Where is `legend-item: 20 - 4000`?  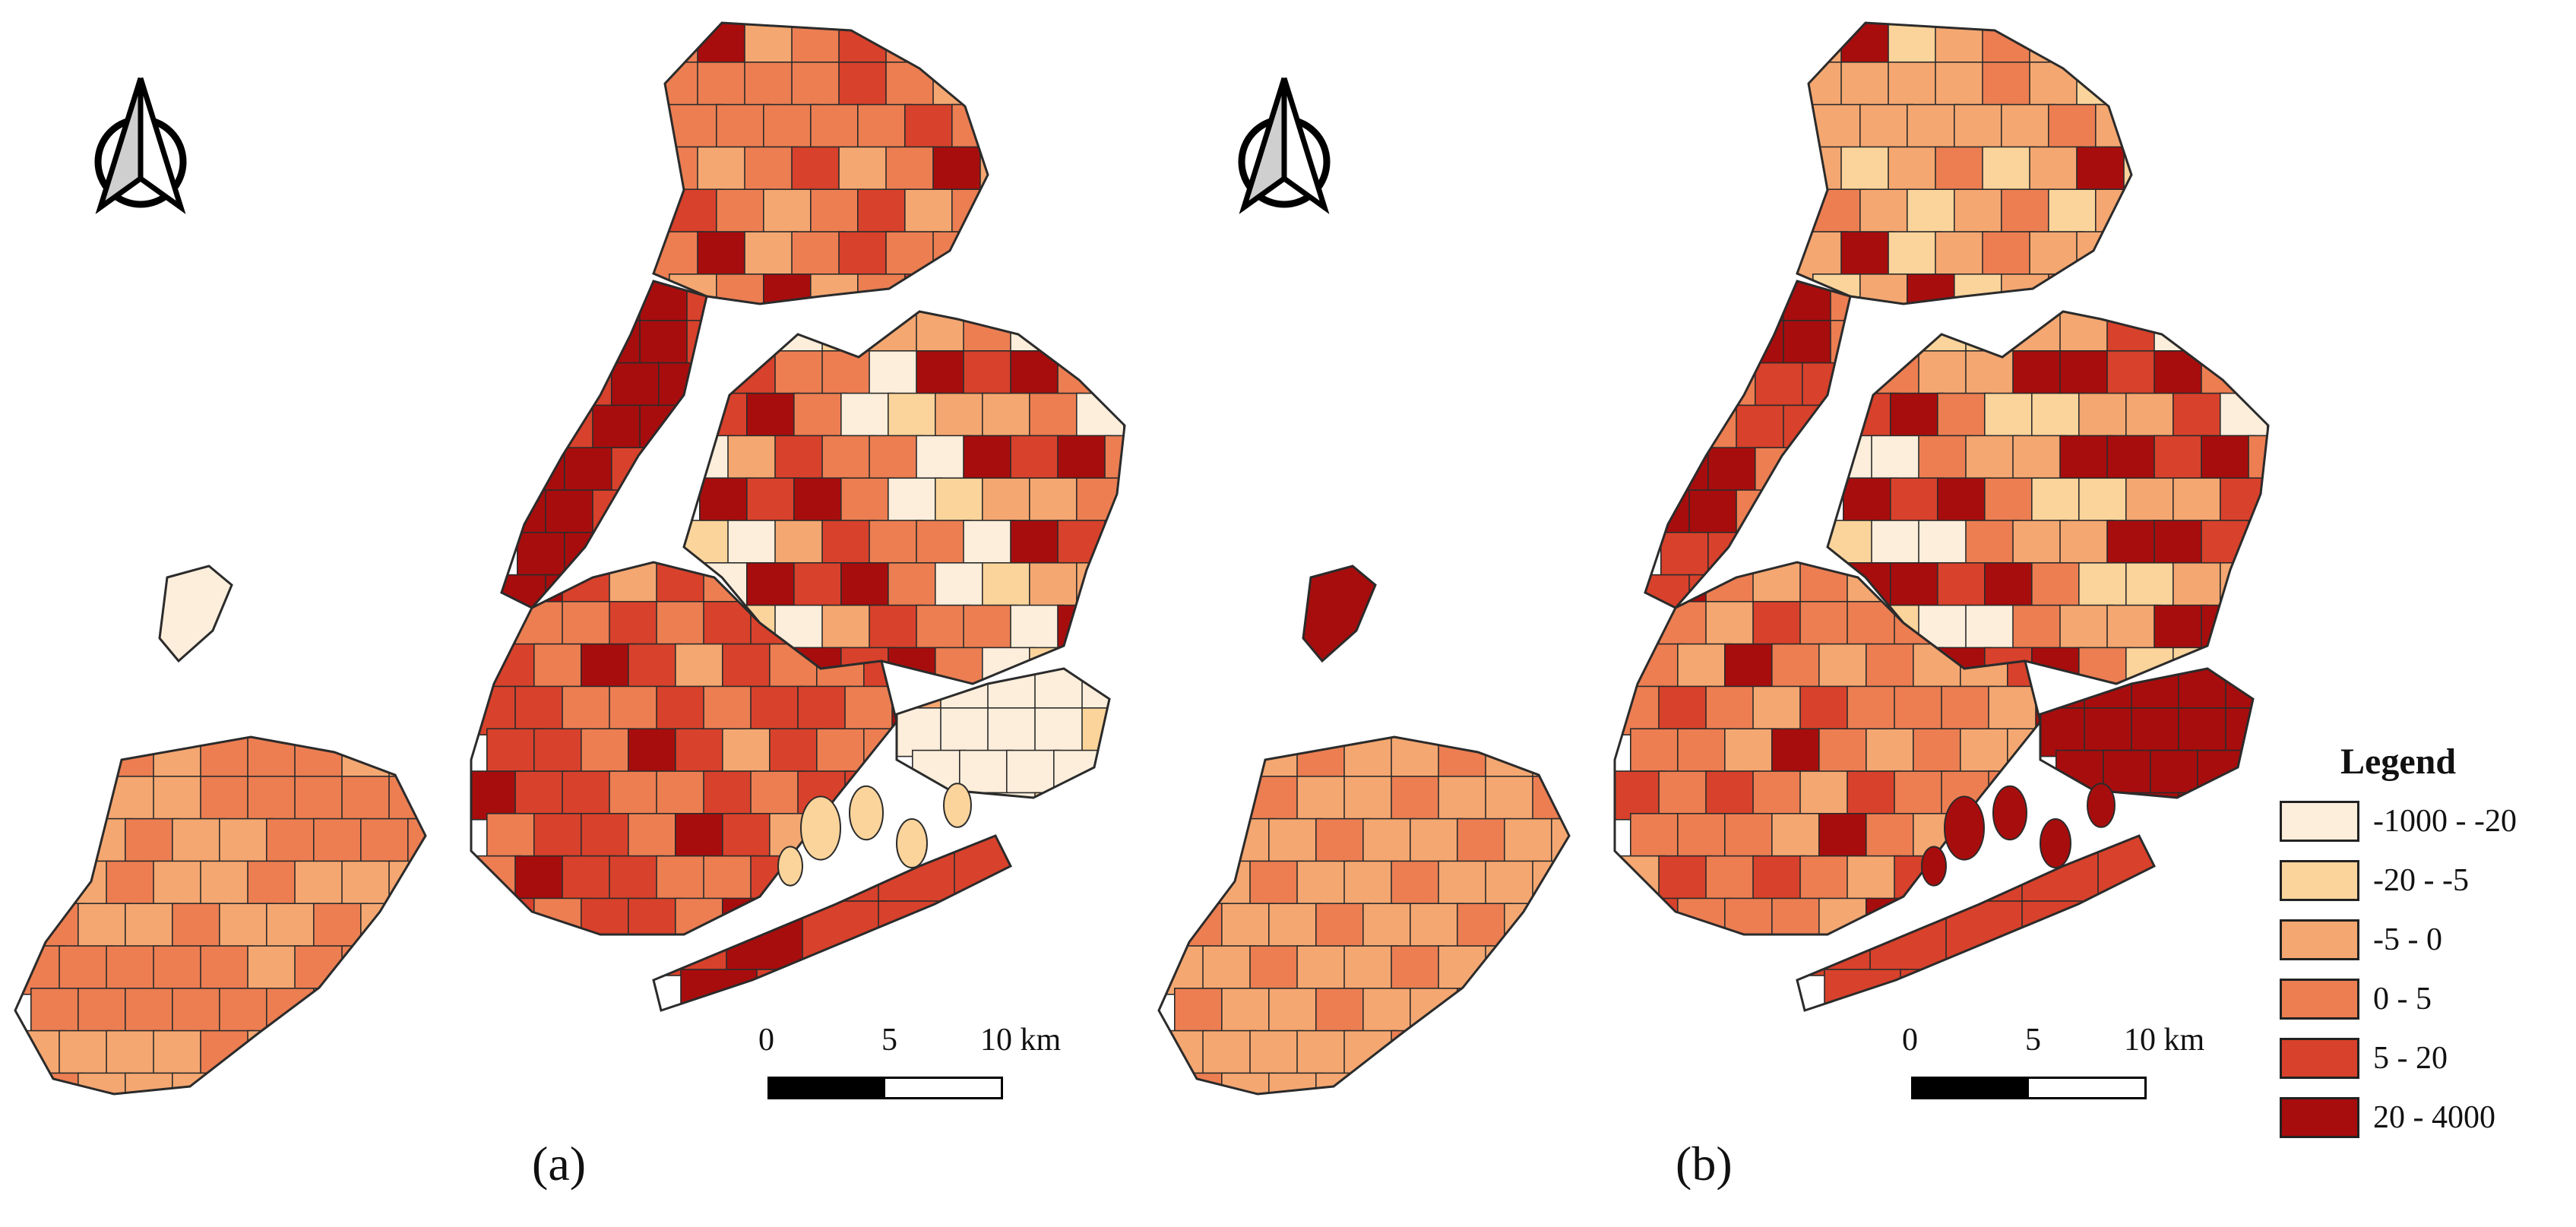
legend-item: 20 - 4000 is located at coordinates (2387, 1117).